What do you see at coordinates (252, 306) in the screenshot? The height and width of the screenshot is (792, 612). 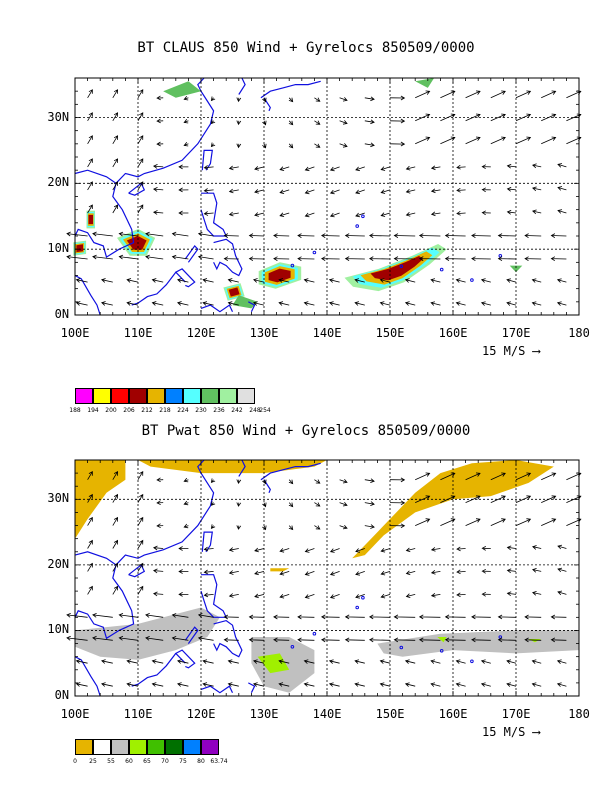 I see `coast-halmahera` at bounding box center [252, 306].